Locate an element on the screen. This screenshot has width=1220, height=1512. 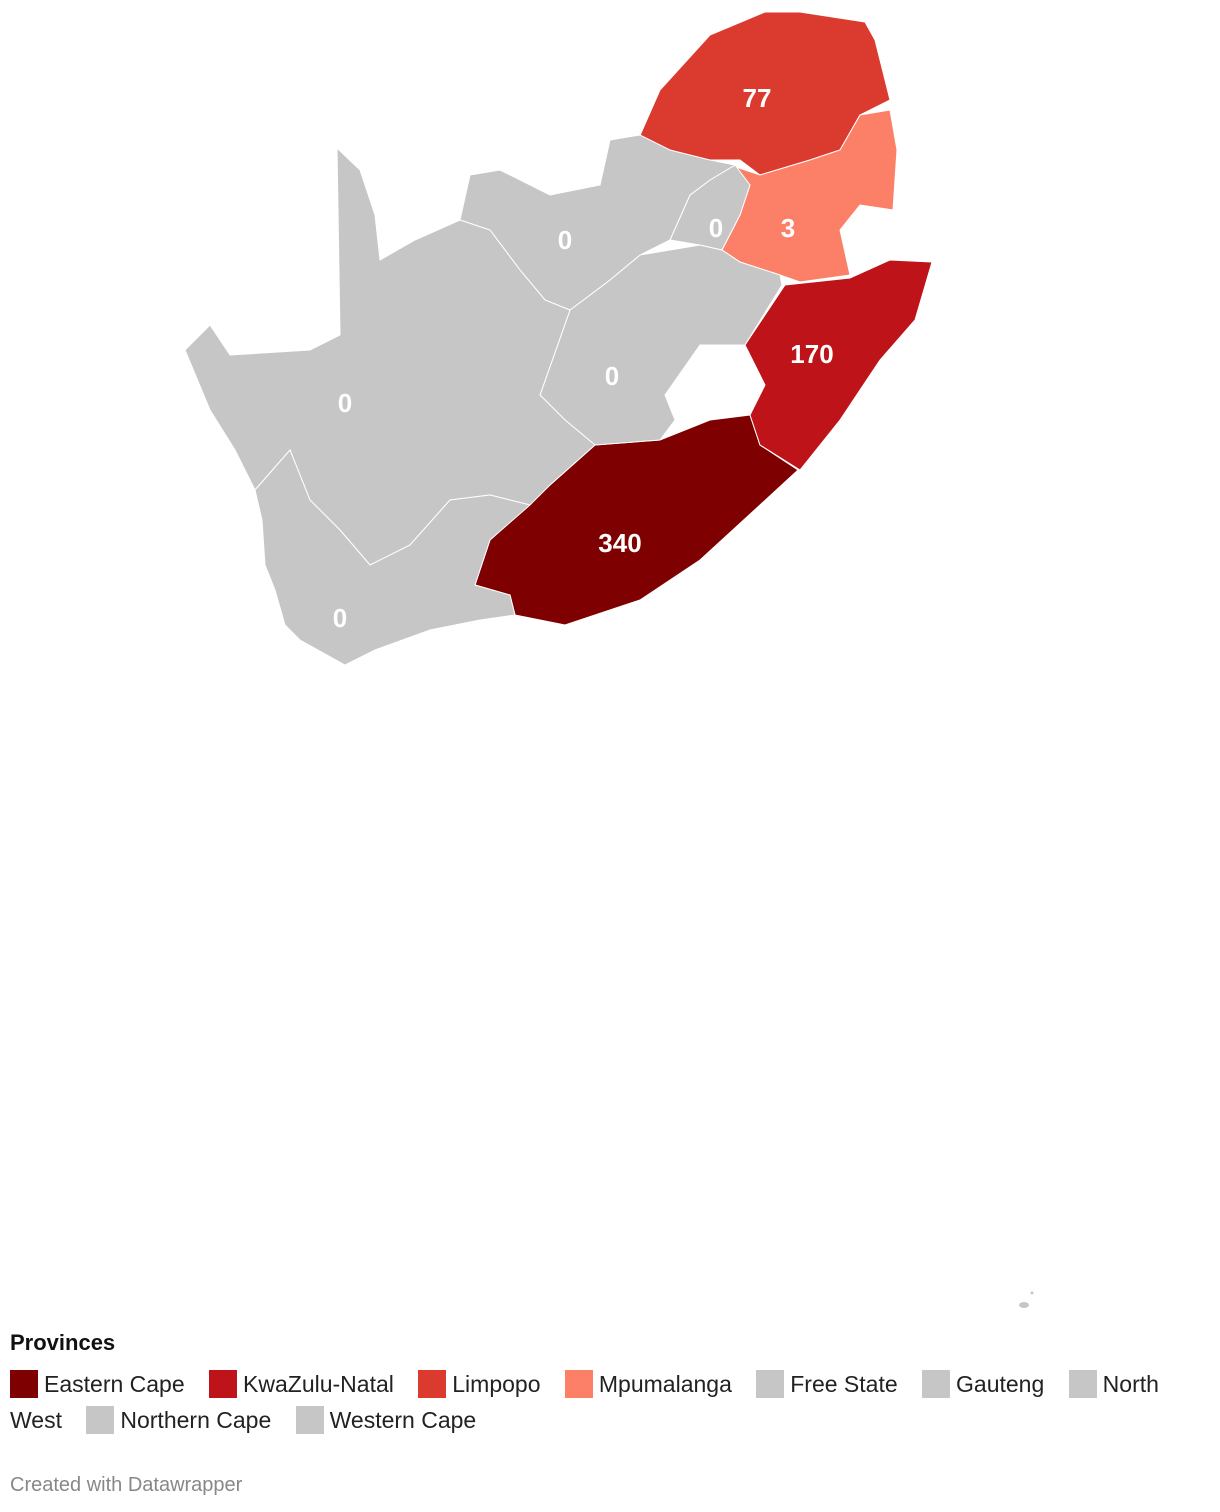
footer: Created with Datawrapper is located at coordinates (126, 1485).